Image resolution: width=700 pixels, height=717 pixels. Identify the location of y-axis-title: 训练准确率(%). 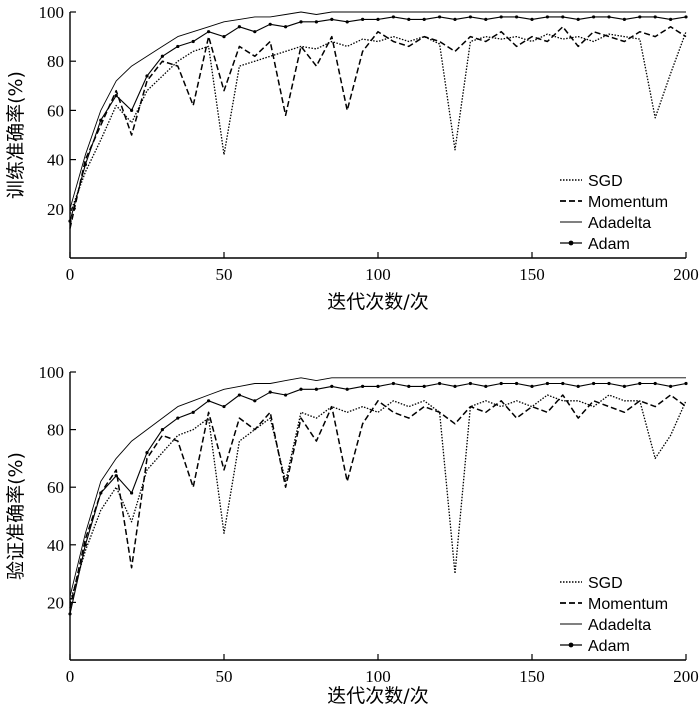
(16, 135).